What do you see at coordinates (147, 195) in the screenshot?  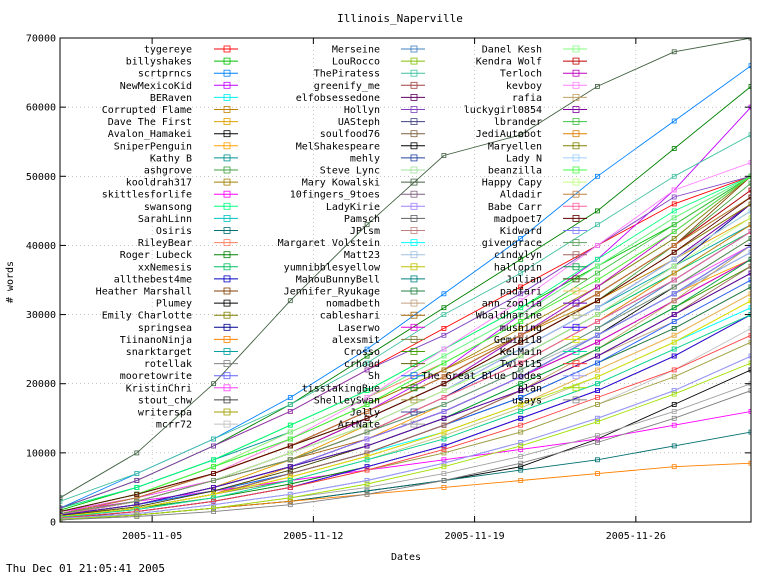 I see `legend-label: skittlesforlife` at bounding box center [147, 195].